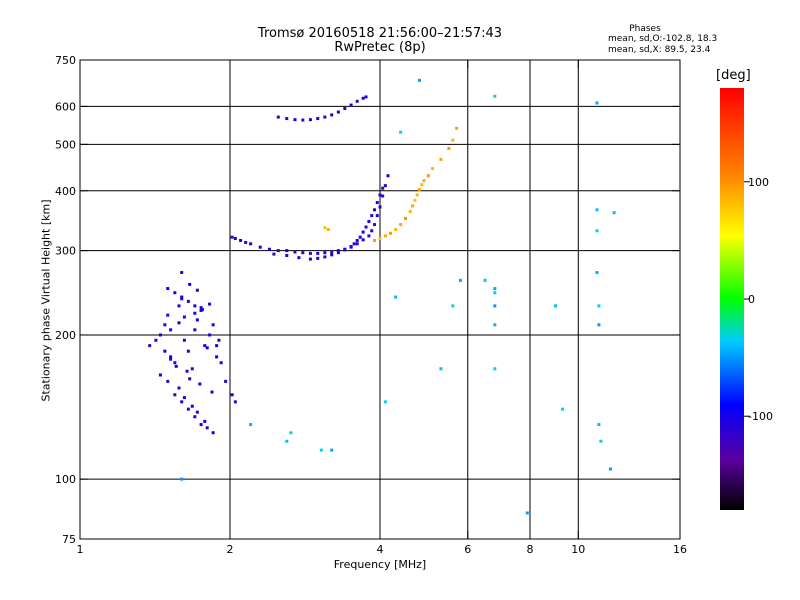  Describe the element at coordinates (680, 549) in the screenshot. I see `x-tick-label: 16` at that location.